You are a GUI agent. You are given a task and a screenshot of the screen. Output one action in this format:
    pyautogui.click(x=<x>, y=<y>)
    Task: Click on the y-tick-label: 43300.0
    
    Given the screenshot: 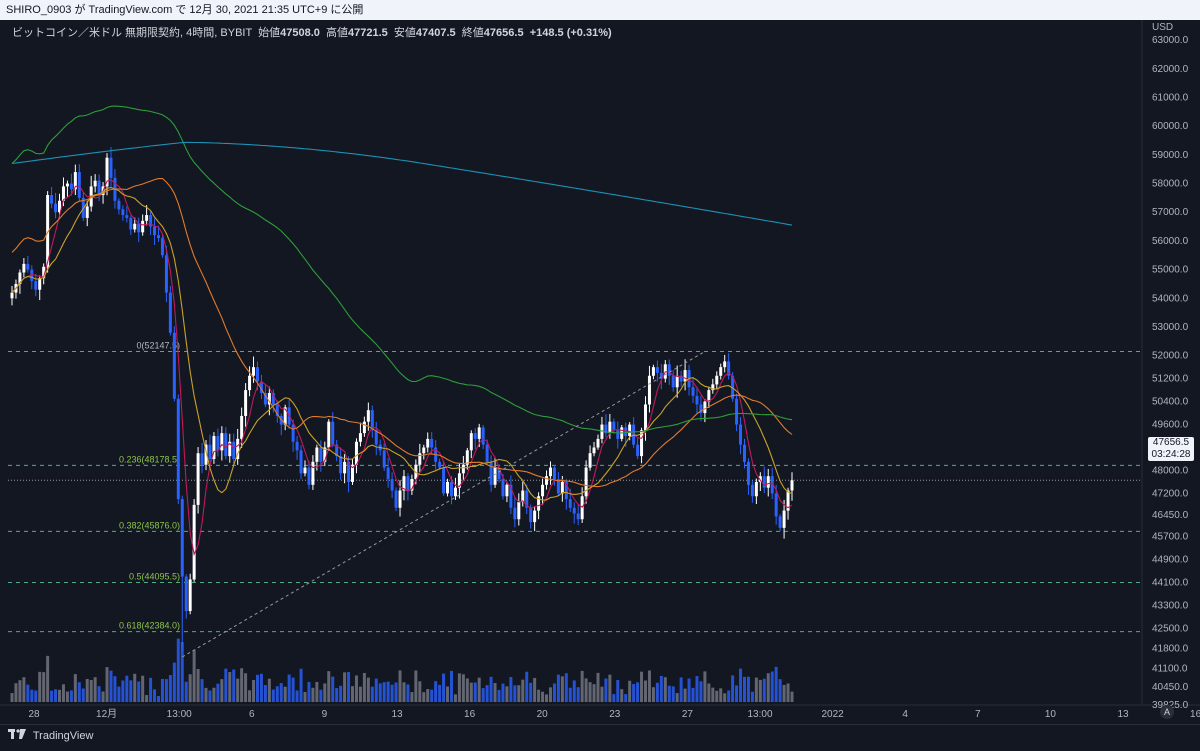 What is the action you would take?
    pyautogui.click(x=1170, y=605)
    